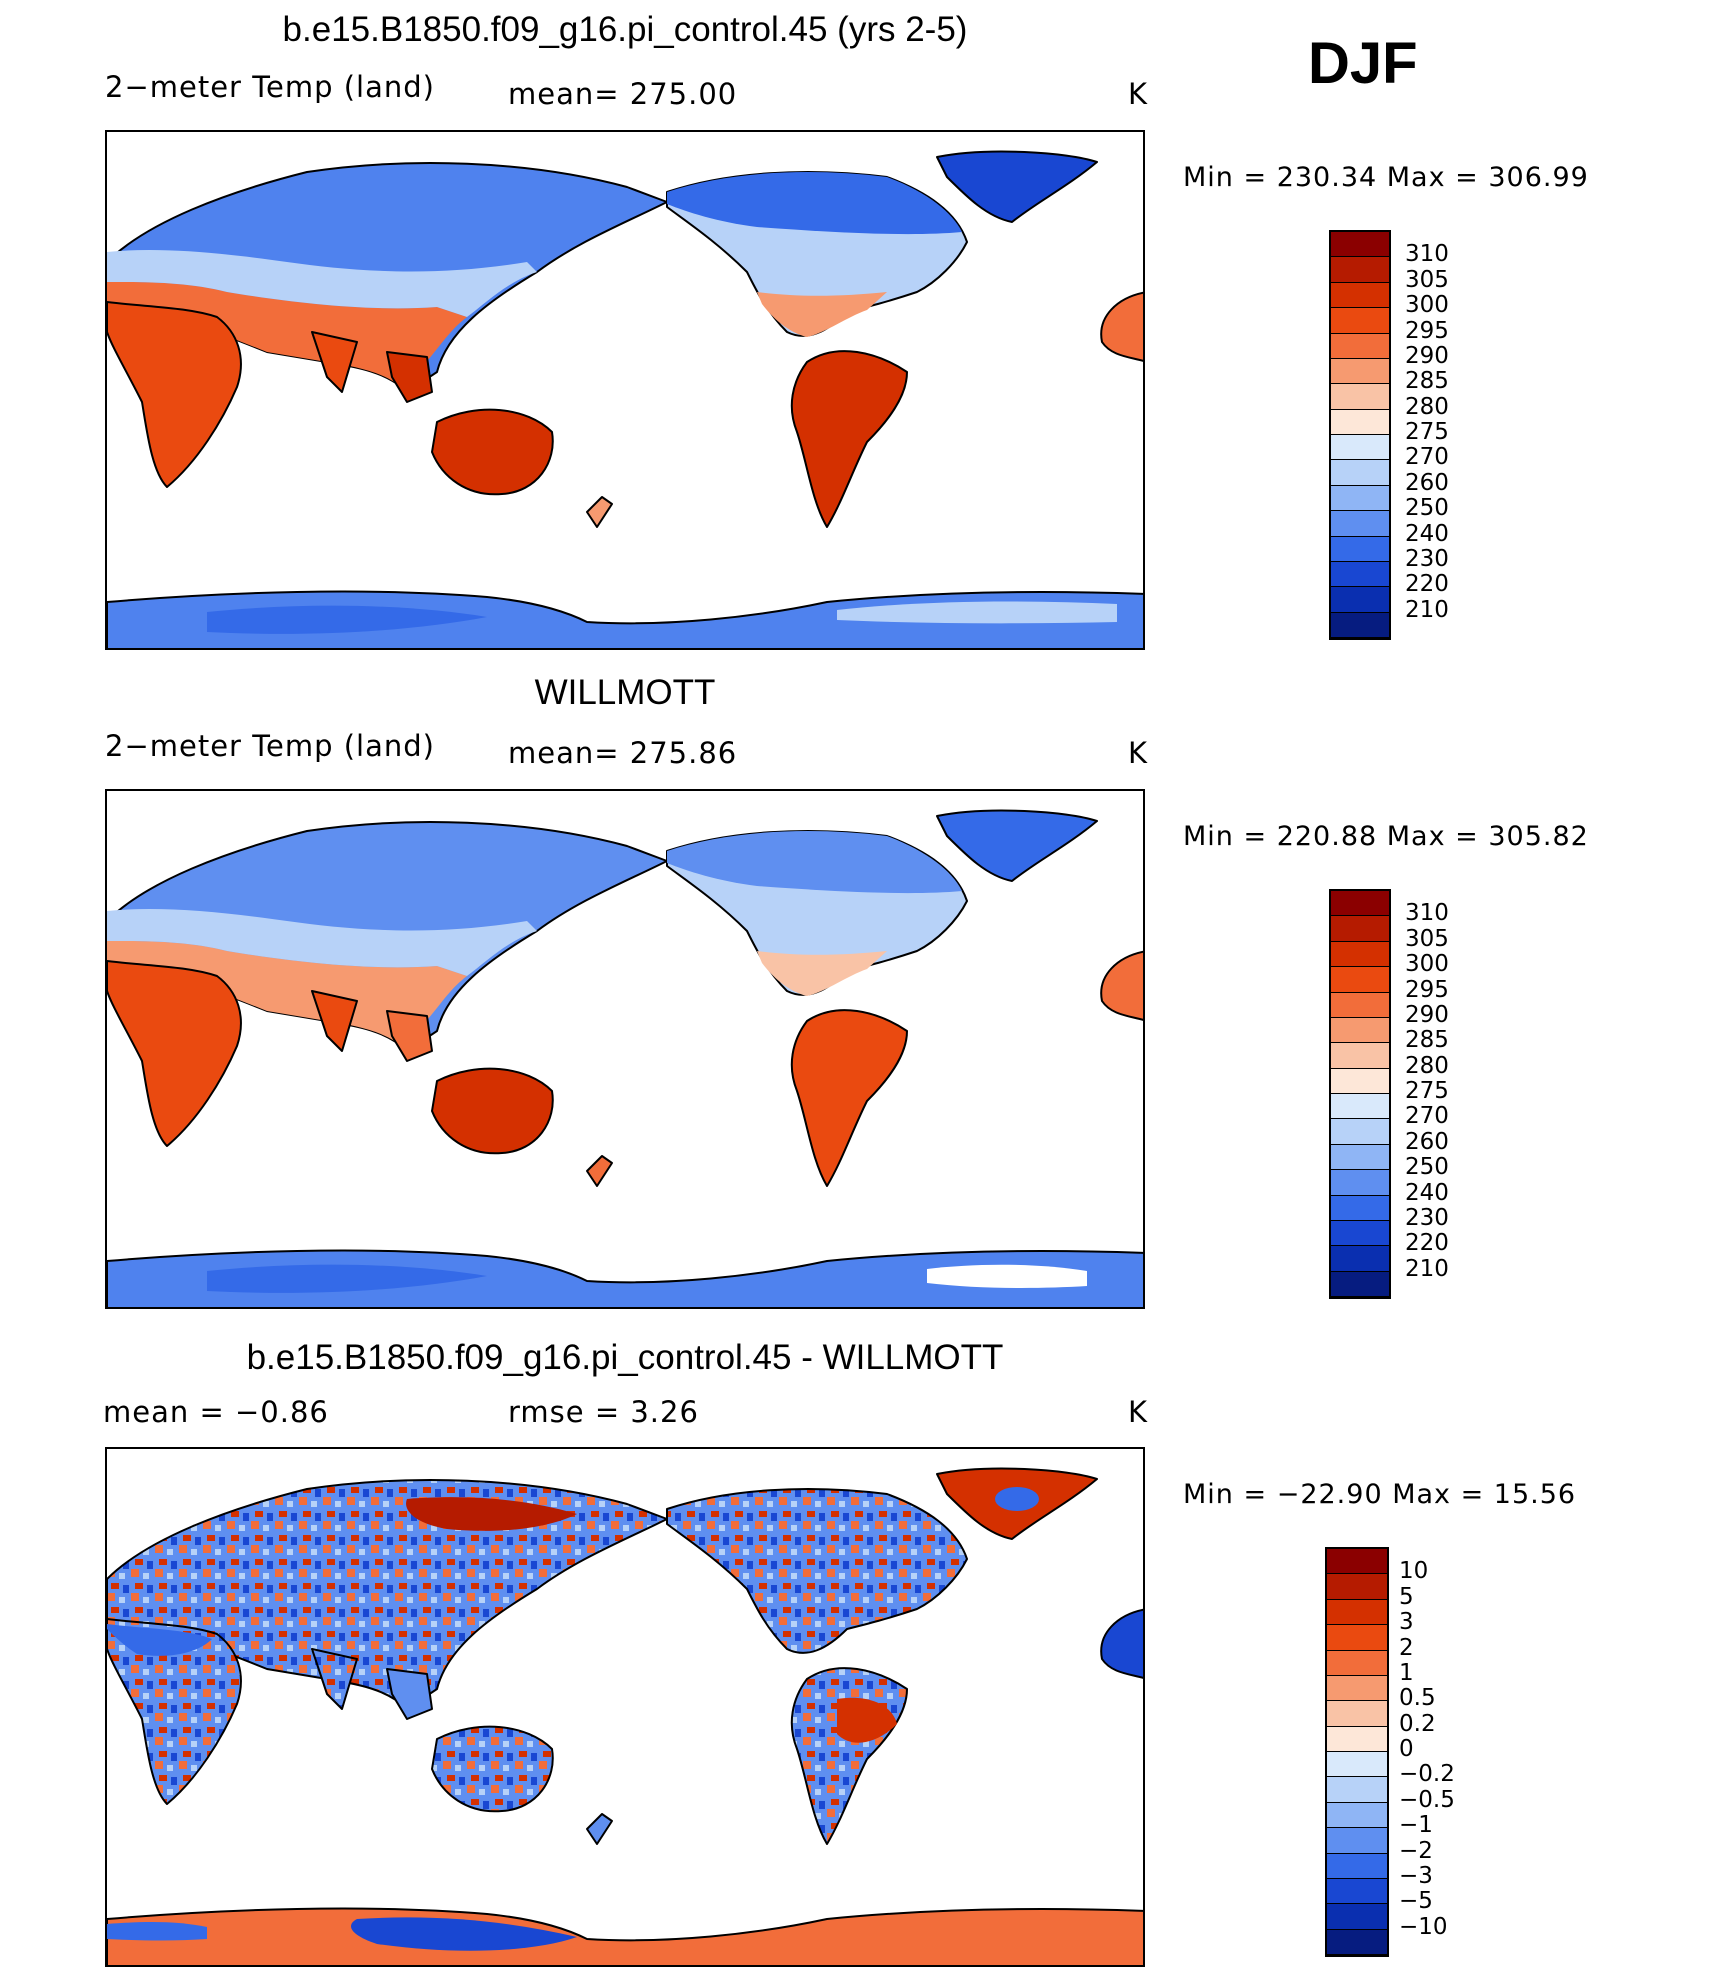  I want to click on panel-1-minmax: Min = 230.34 Max = 306.99, so click(1386, 177).